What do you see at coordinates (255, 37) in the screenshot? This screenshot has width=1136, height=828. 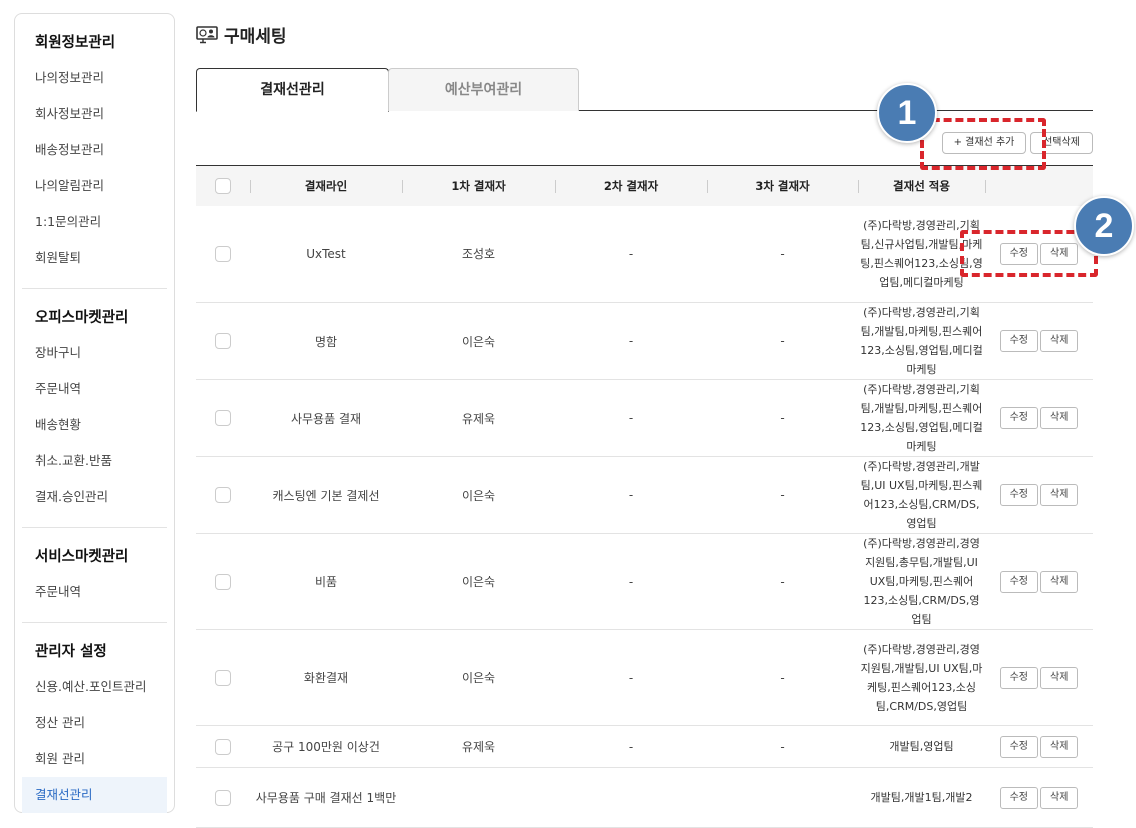 I see `page-title-text: 구매세팅` at bounding box center [255, 37].